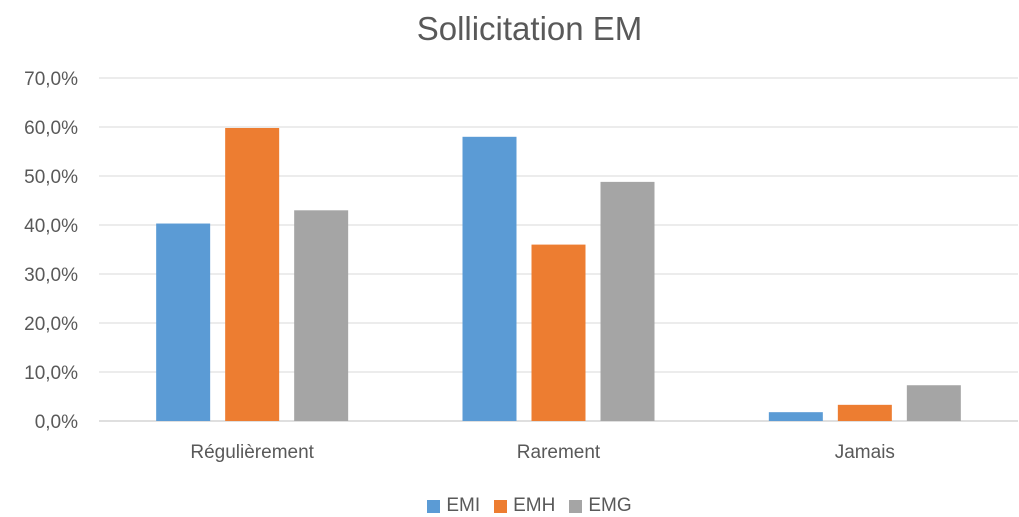 The height and width of the screenshot is (517, 1019). I want to click on y-tick-label: 30,0%, so click(51, 275).